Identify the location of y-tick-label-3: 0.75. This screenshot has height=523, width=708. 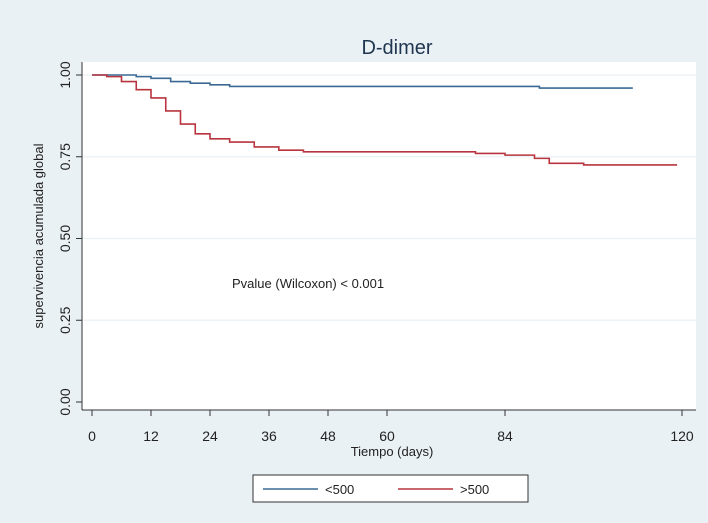
(65, 156).